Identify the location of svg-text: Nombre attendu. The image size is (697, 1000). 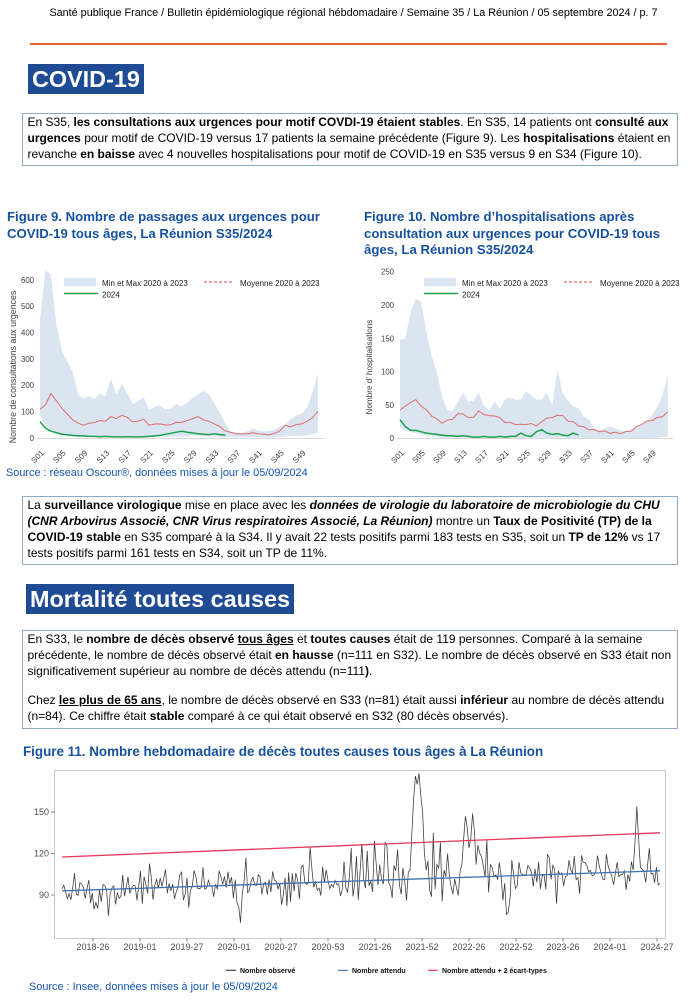
(379, 971).